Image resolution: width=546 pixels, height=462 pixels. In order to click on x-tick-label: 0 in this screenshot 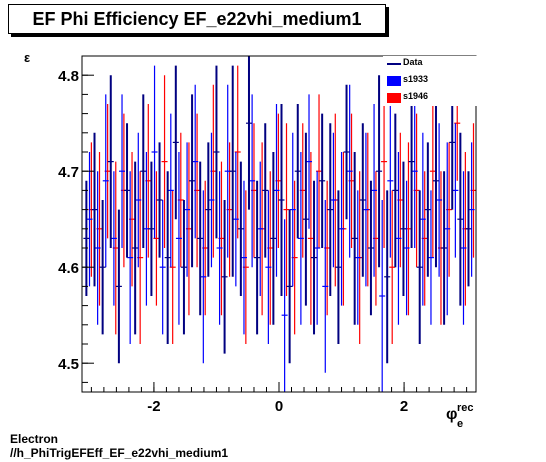, I will do `click(279, 406)`.